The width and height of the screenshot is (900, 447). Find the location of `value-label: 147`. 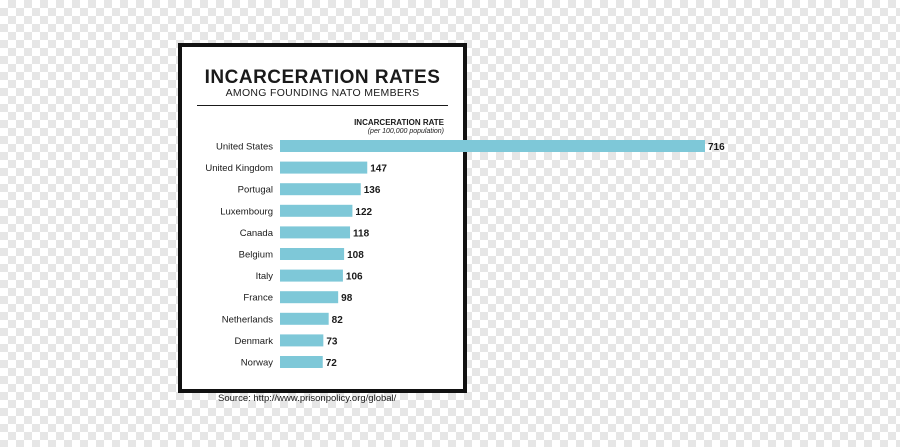

value-label: 147 is located at coordinates (378, 169).